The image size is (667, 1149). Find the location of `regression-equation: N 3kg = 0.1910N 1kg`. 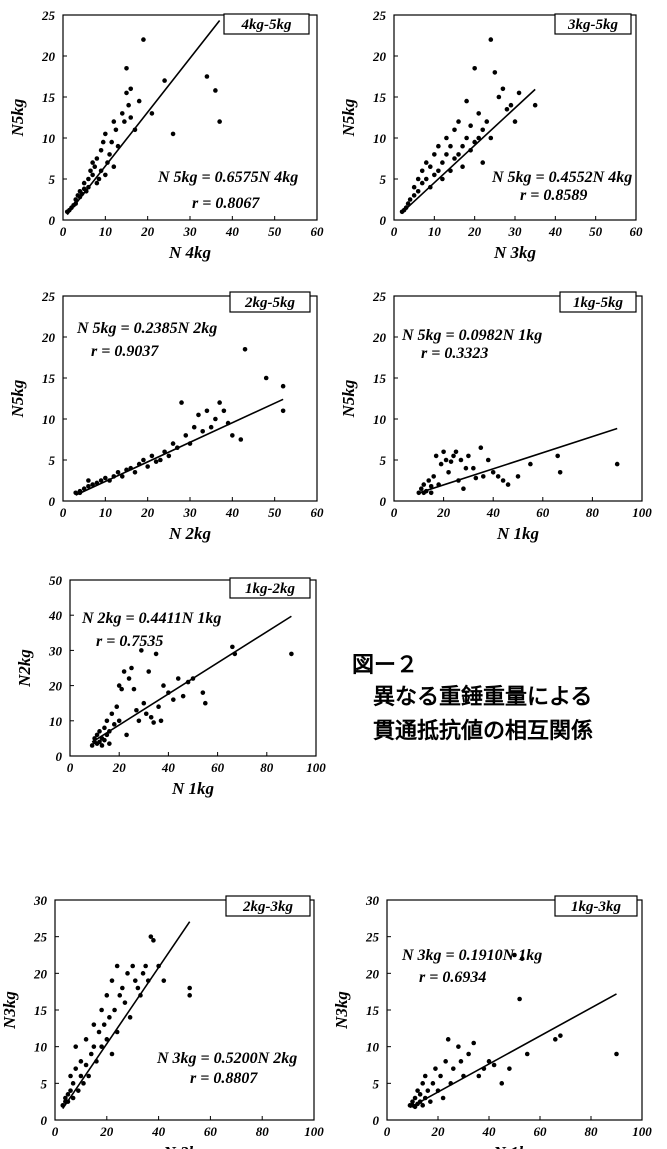

regression-equation: N 3kg = 0.1910N 1kg is located at coordinates (471, 955).